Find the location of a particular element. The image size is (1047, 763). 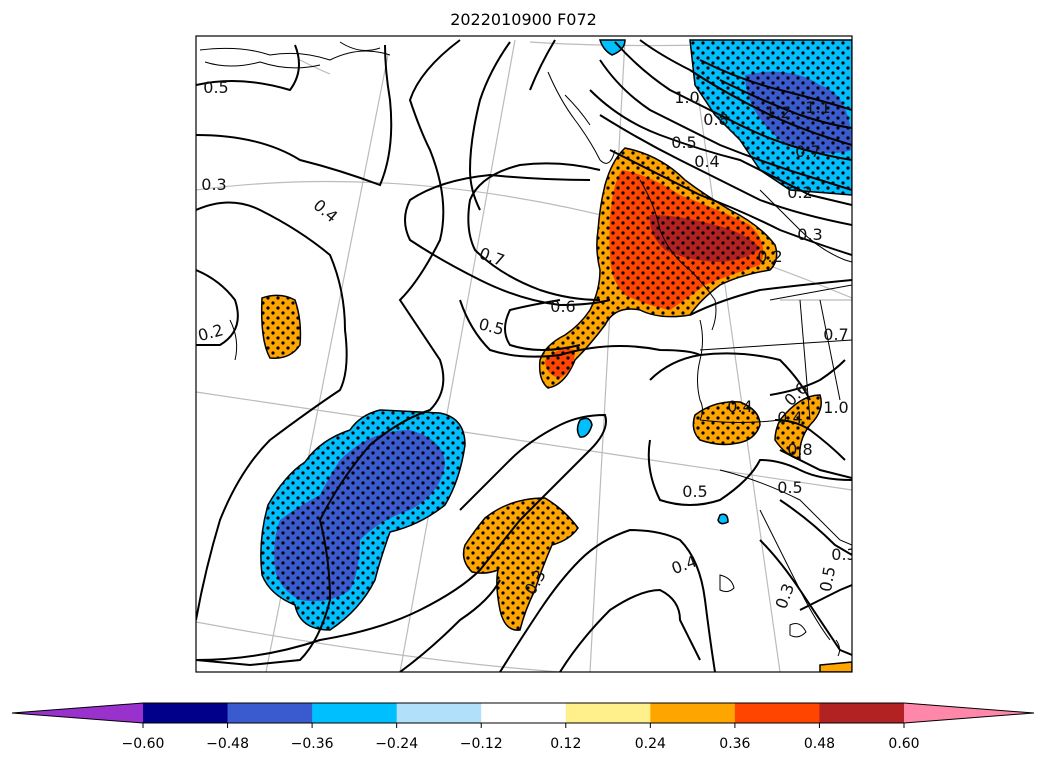

negative-small-a is located at coordinates (584, 427).